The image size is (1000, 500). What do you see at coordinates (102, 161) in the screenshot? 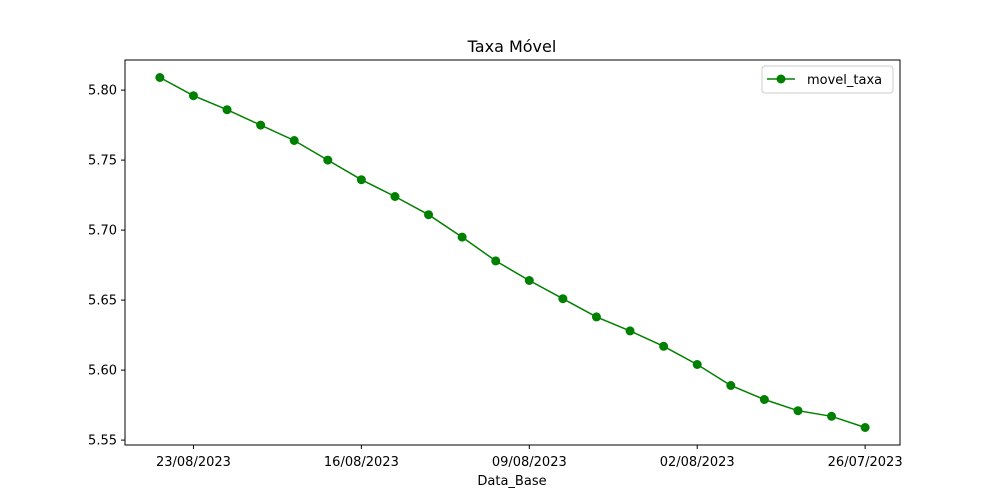
I see `y-tick-label: 5.75` at bounding box center [102, 161].